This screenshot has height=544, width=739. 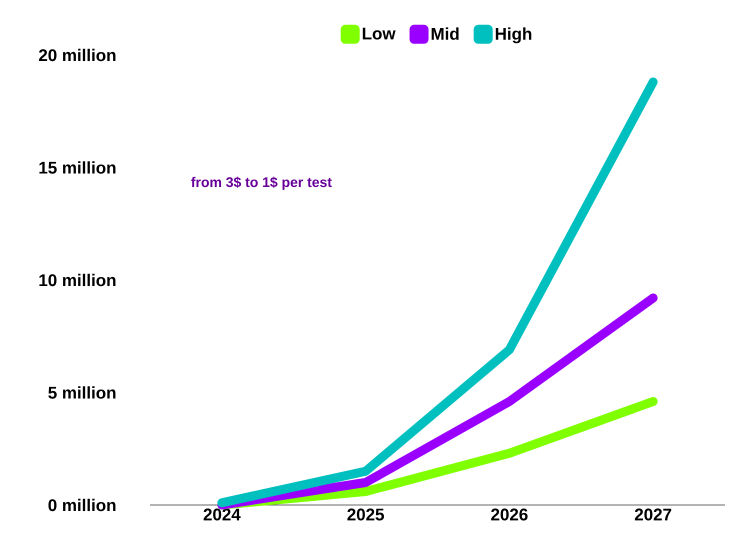 What do you see at coordinates (82, 392) in the screenshot?
I see `y-tick-label: 5 million` at bounding box center [82, 392].